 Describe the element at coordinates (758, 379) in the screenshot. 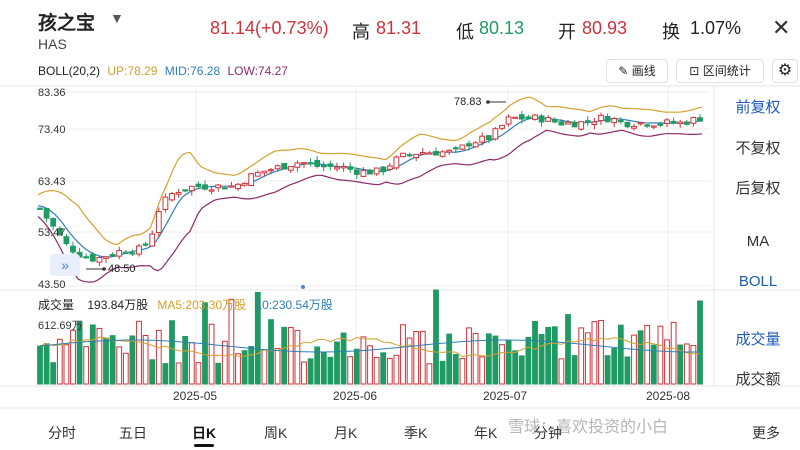

I see `side-turnover: 成交额` at that location.